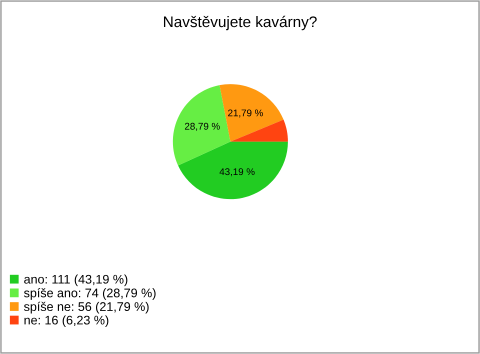 The width and height of the screenshot is (480, 354). I want to click on data-label: 43,19 %, so click(237, 172).